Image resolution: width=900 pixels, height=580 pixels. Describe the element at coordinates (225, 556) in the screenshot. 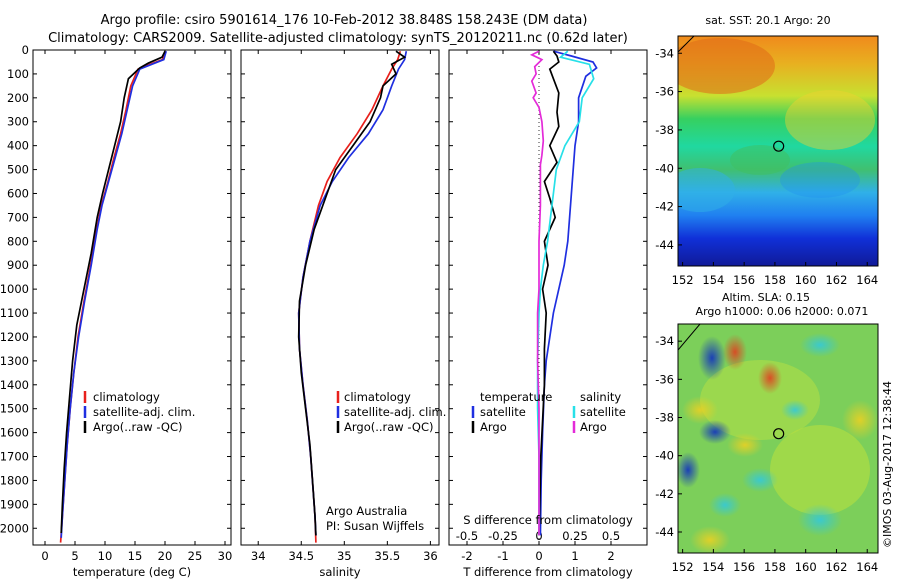

I see `x-tick-label: 30` at that location.